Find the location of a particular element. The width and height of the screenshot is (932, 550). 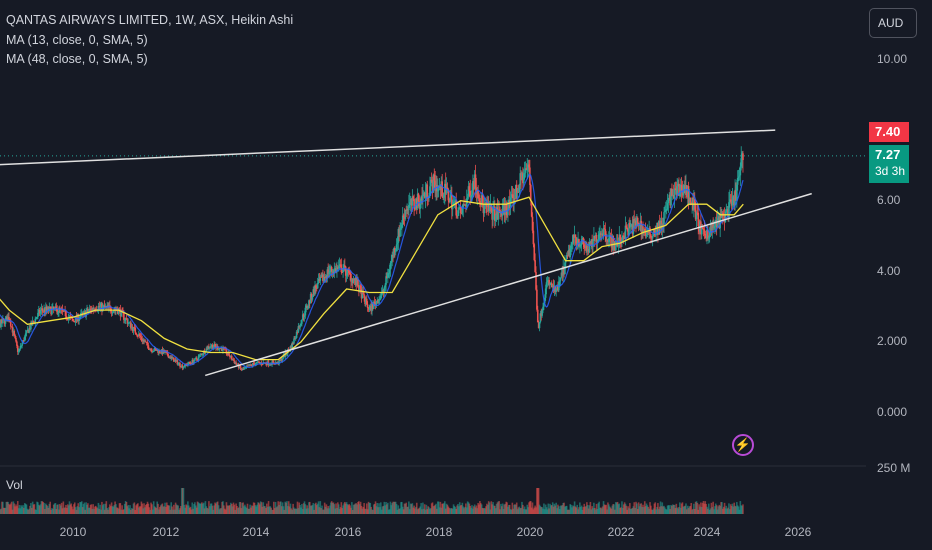

volume-legend: Vol is located at coordinates (14, 485).